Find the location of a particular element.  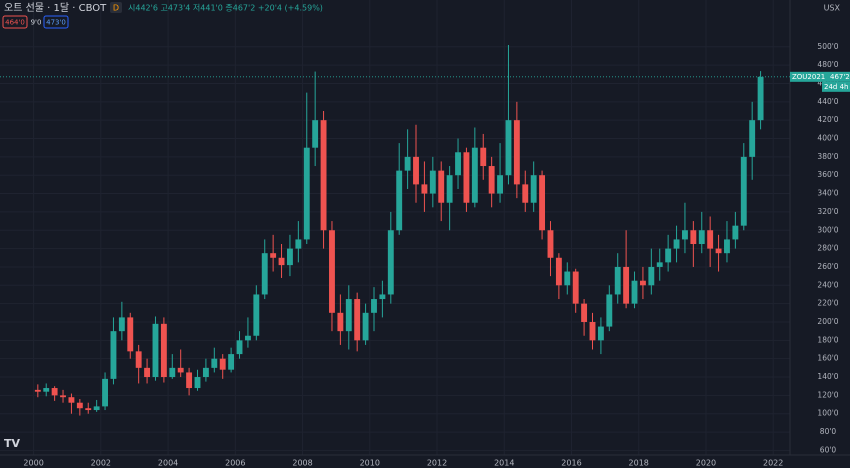

currency: USX is located at coordinates (832, 8).